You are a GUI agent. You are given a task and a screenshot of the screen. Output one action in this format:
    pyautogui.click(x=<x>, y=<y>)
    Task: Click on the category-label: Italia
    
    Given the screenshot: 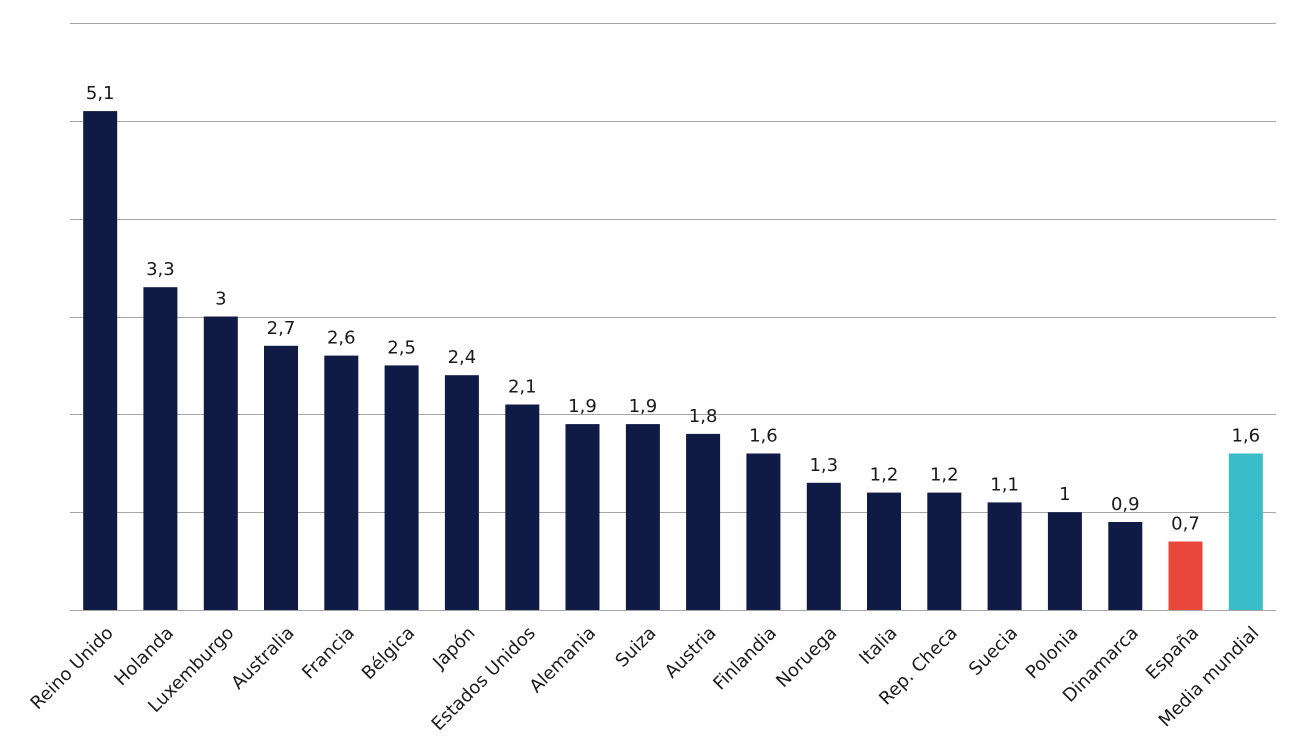 What is the action you would take?
    pyautogui.click(x=878, y=646)
    